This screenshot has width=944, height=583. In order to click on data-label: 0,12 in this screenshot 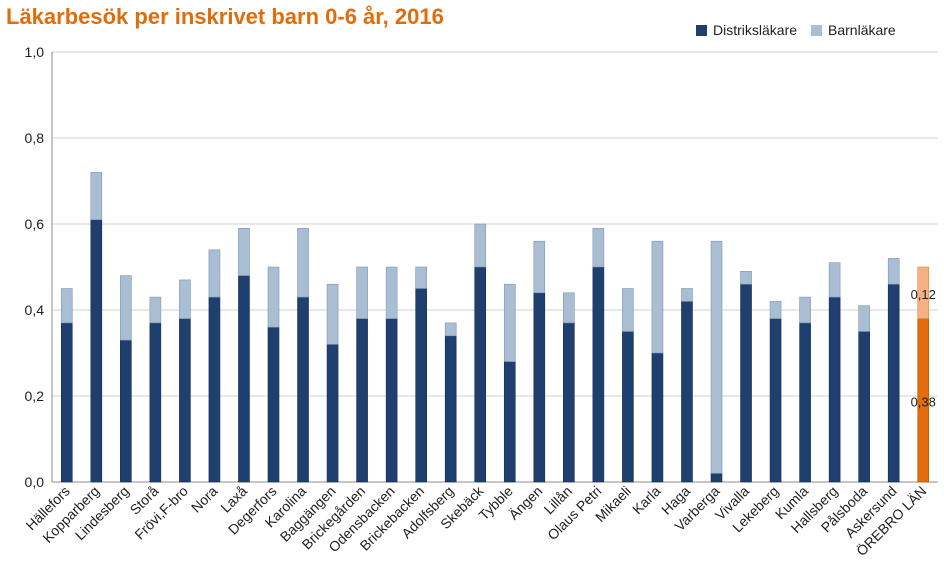, I will do `click(923, 294)`.